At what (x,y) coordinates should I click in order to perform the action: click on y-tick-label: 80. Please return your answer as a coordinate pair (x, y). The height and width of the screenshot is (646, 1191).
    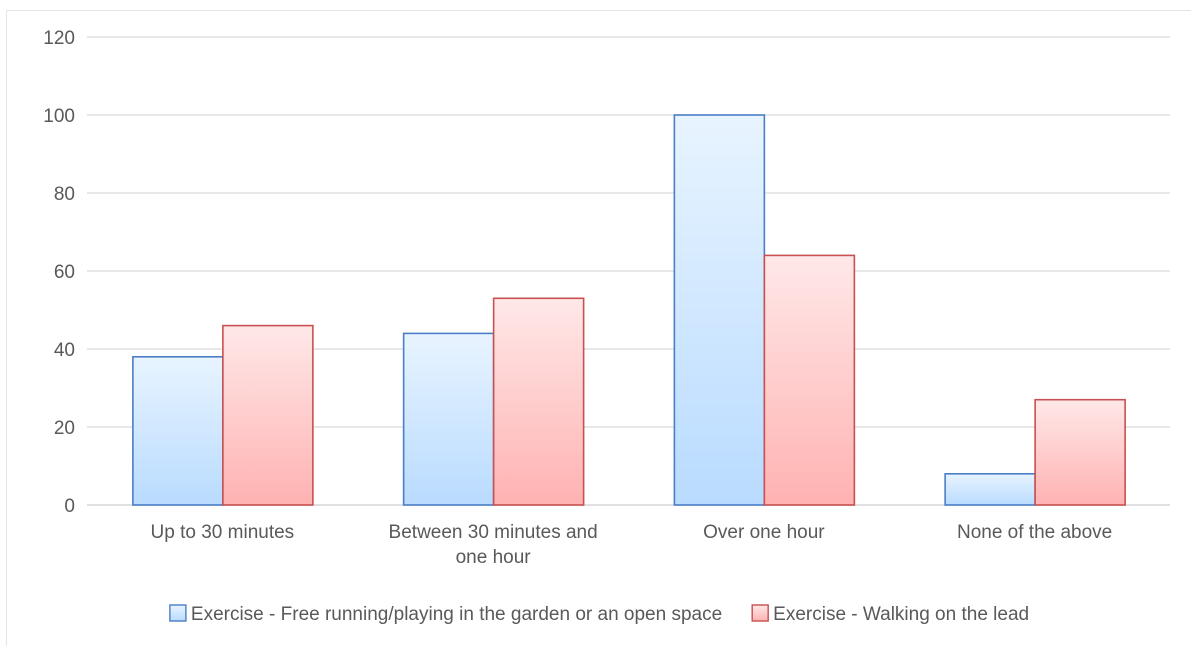
    Looking at the image, I should click on (64, 194).